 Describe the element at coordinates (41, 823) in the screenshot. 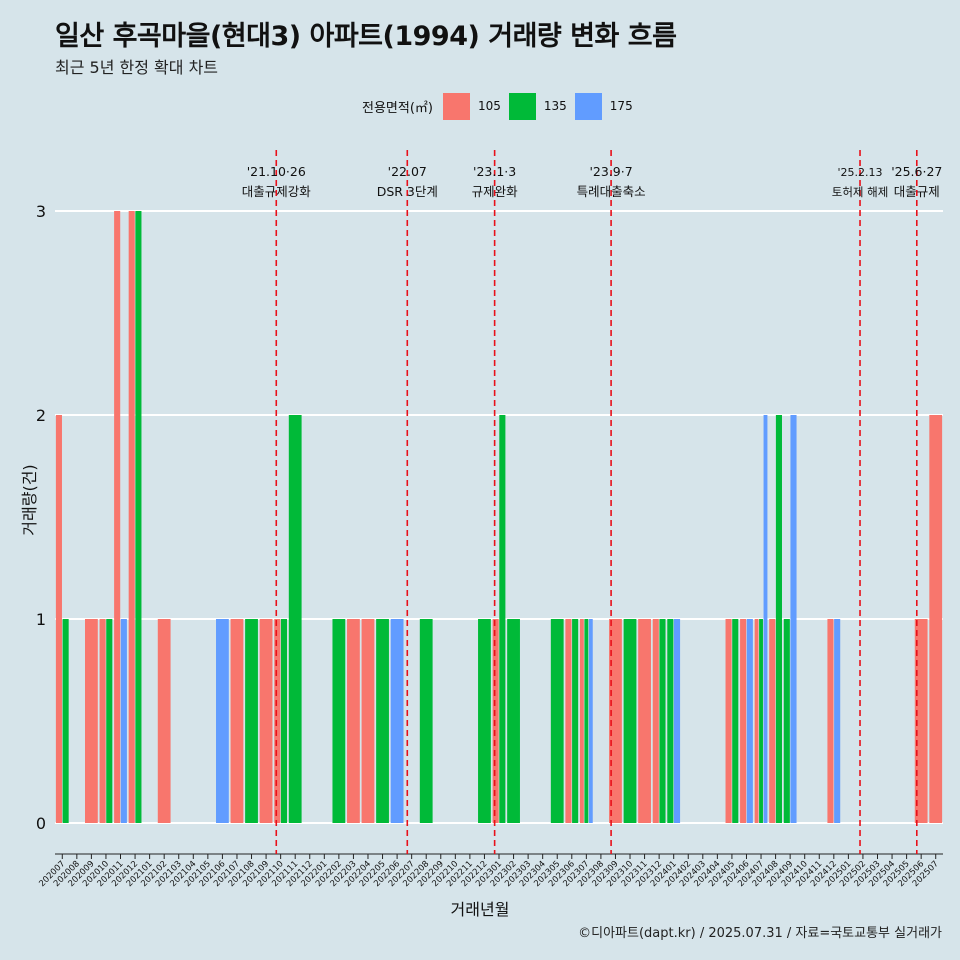

I see `y-tick-label-0: 0` at that location.